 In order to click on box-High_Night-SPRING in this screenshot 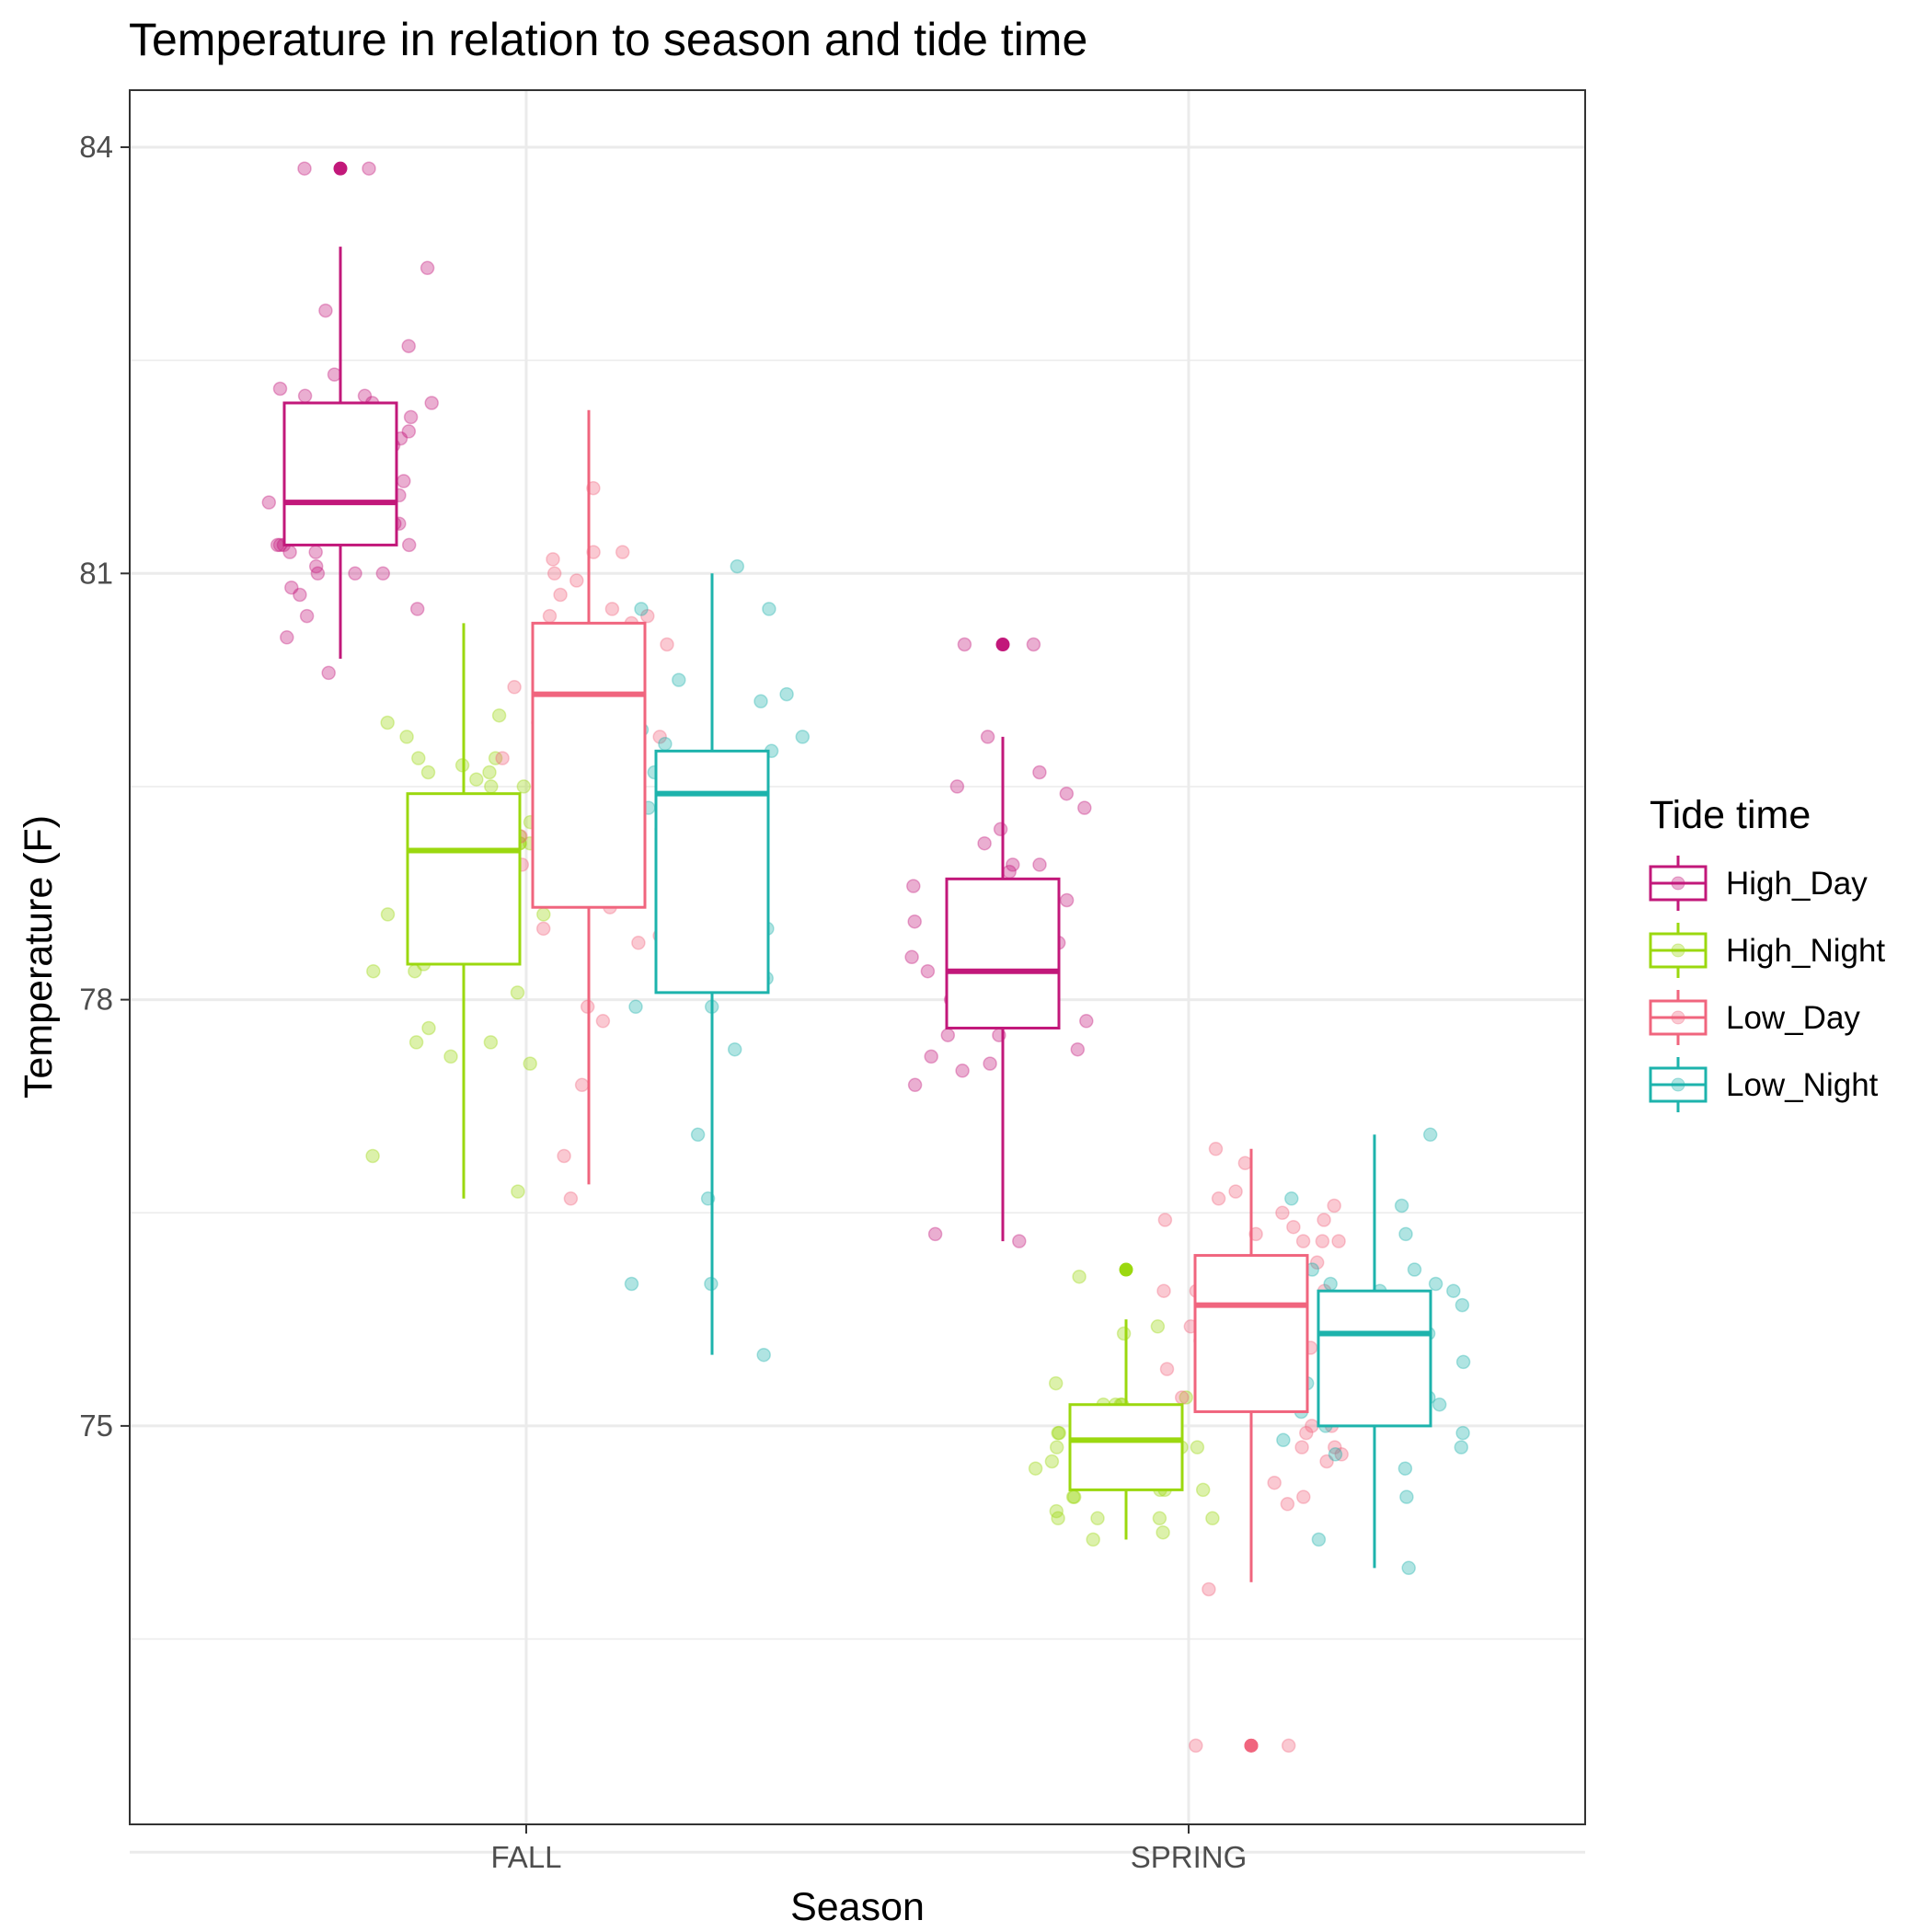, I will do `click(1126, 1401)`.